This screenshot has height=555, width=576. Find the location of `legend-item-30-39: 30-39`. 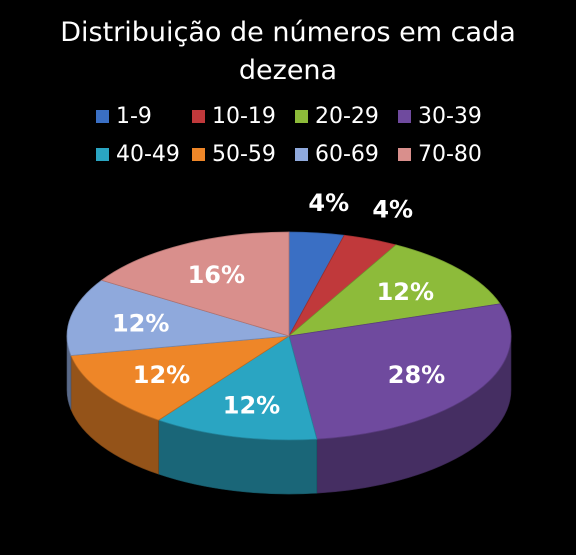

legend-item-30-39: 30-39 is located at coordinates (453, 116).